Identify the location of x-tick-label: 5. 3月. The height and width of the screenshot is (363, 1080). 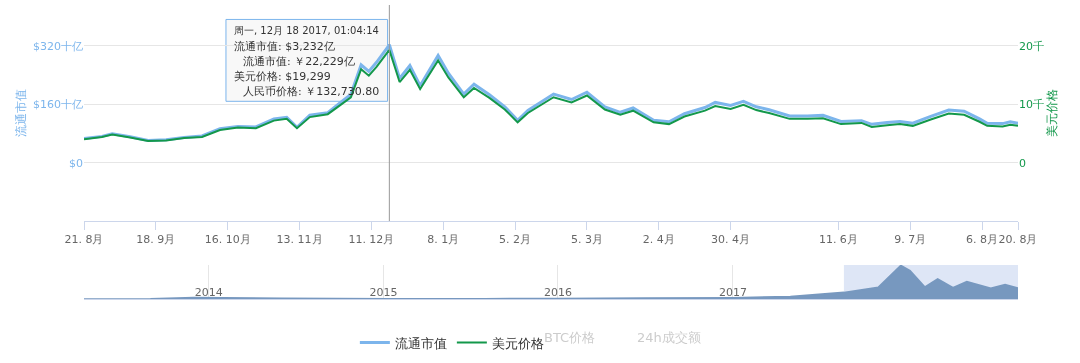
(586, 240).